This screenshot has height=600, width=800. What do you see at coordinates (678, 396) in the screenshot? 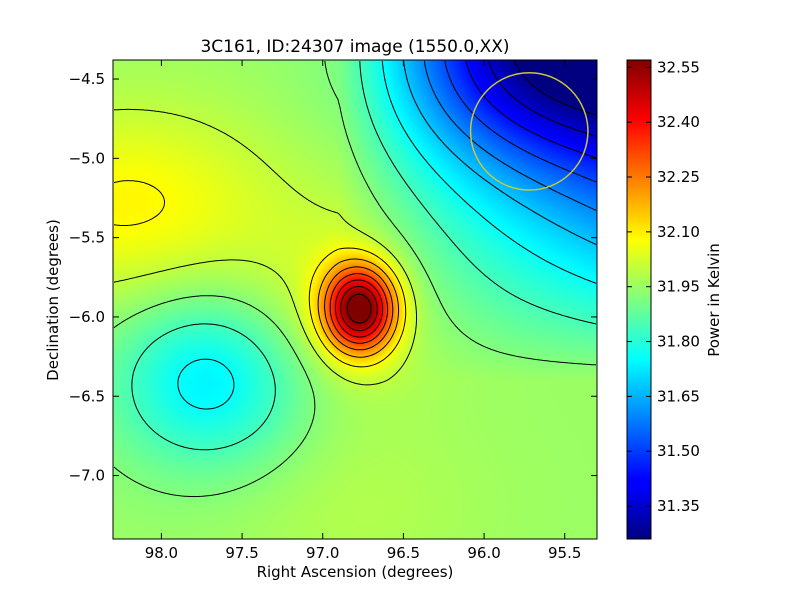
I see `colorbar-tick-label: 31.65` at bounding box center [678, 396].